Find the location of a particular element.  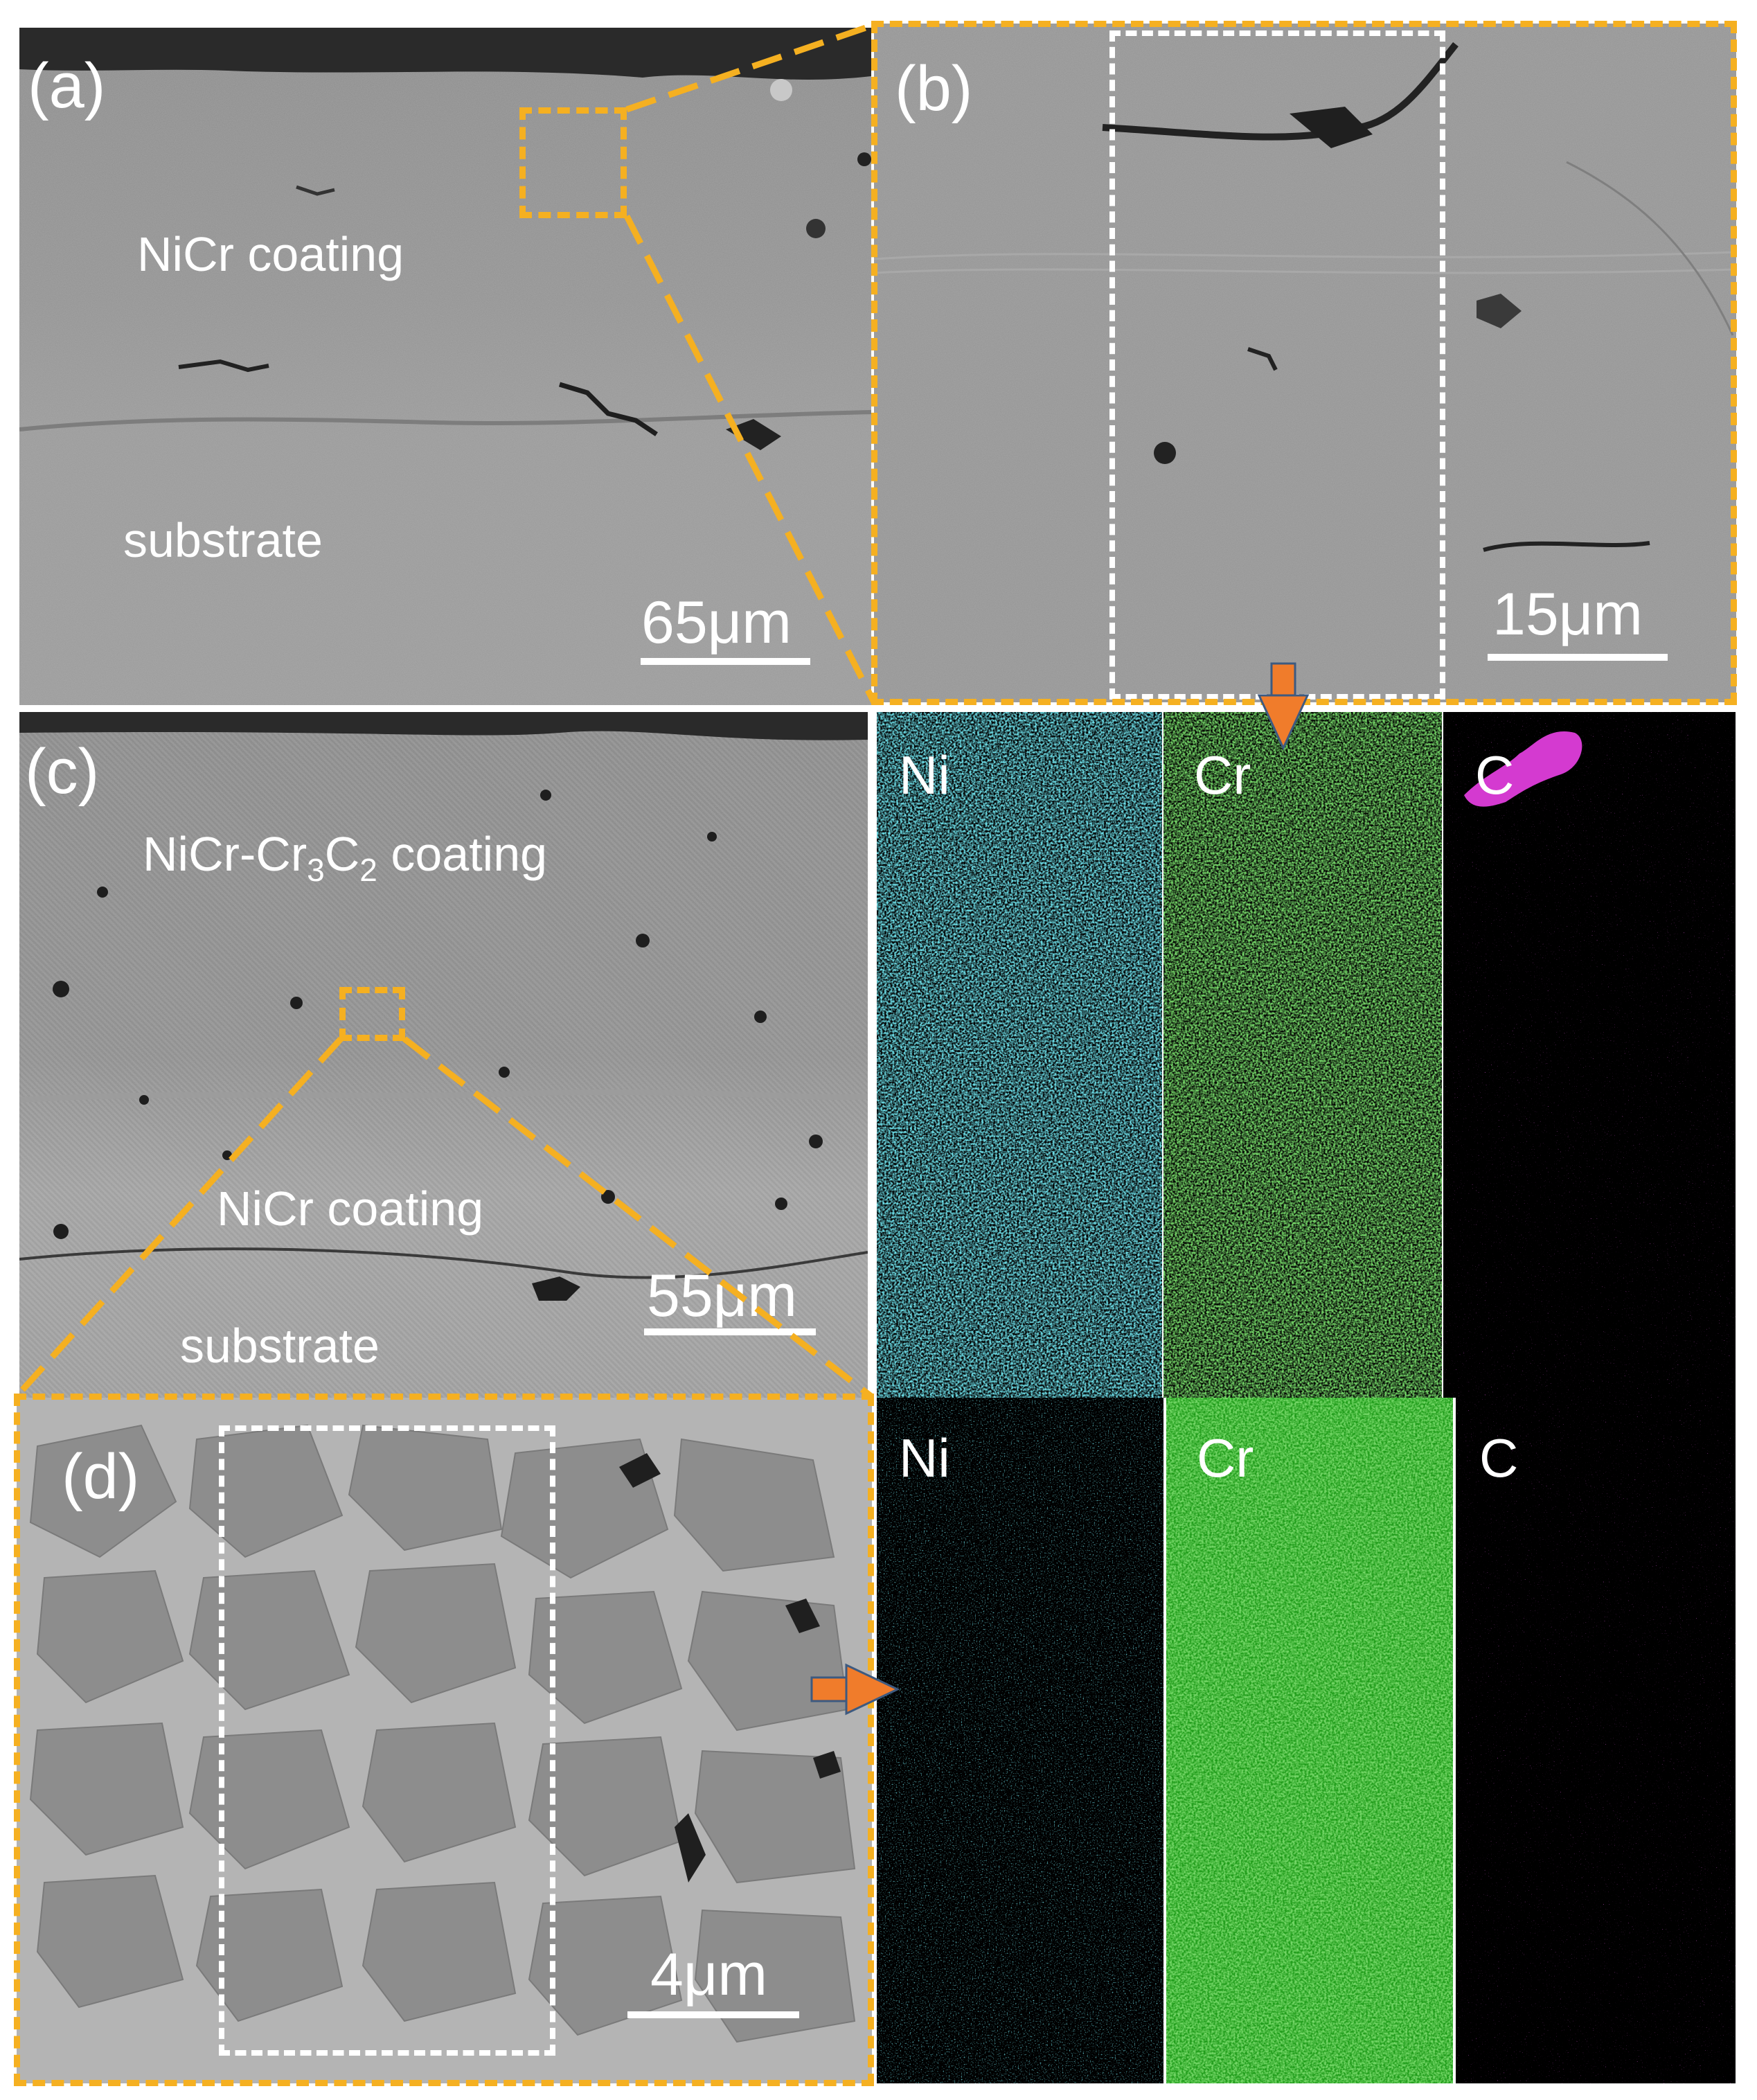

panel-a-substrate-label: substrate is located at coordinates (223, 540).